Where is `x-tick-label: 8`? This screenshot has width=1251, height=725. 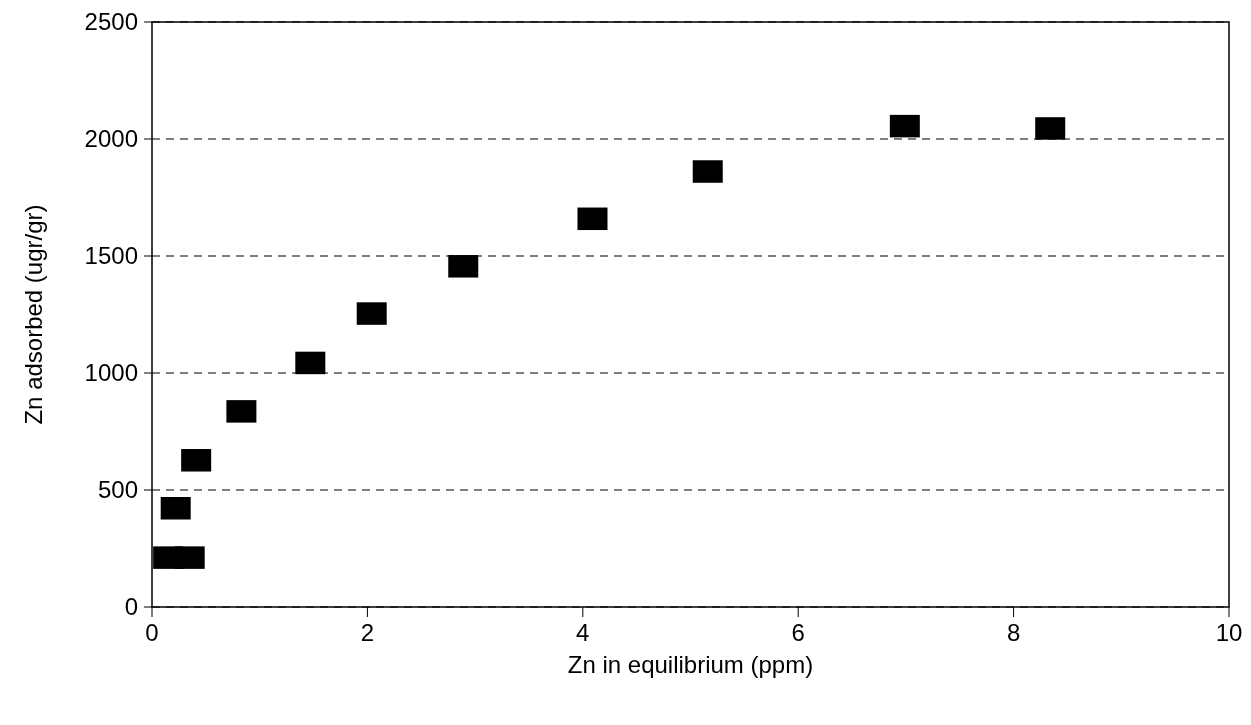 x-tick-label: 8 is located at coordinates (1013, 632).